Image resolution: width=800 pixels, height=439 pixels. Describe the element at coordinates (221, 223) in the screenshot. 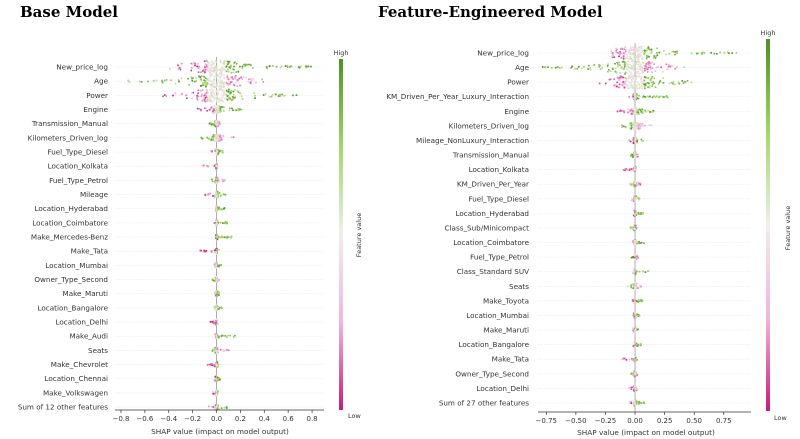

I see `base-model-feature-points` at that location.